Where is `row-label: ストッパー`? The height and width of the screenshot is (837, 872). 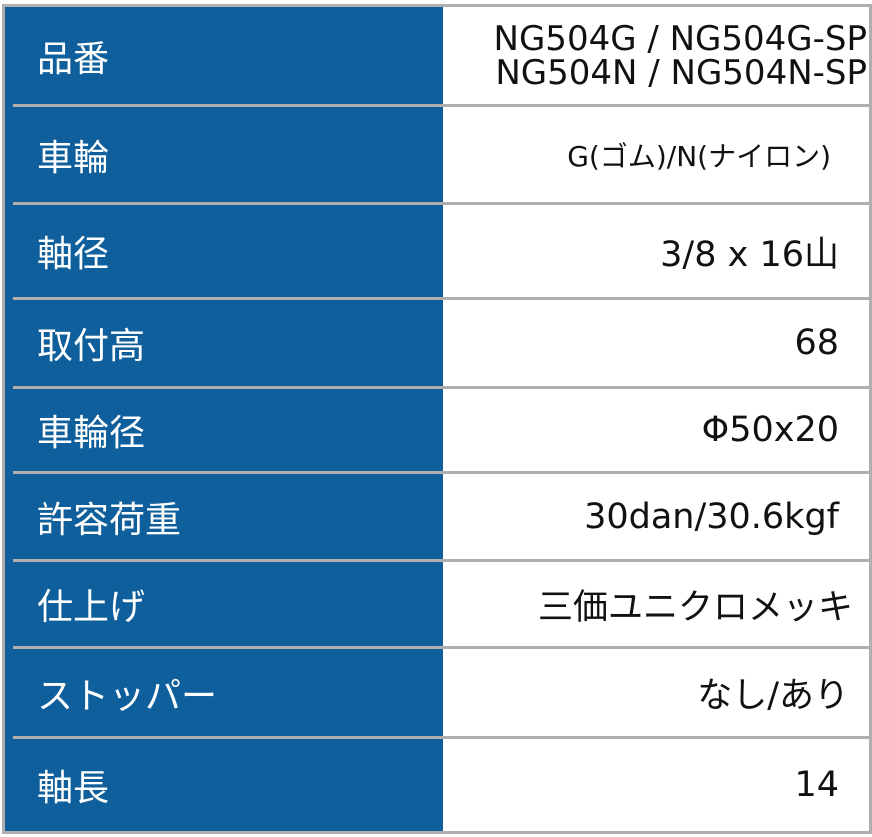
row-label: ストッパー is located at coordinates (127, 696).